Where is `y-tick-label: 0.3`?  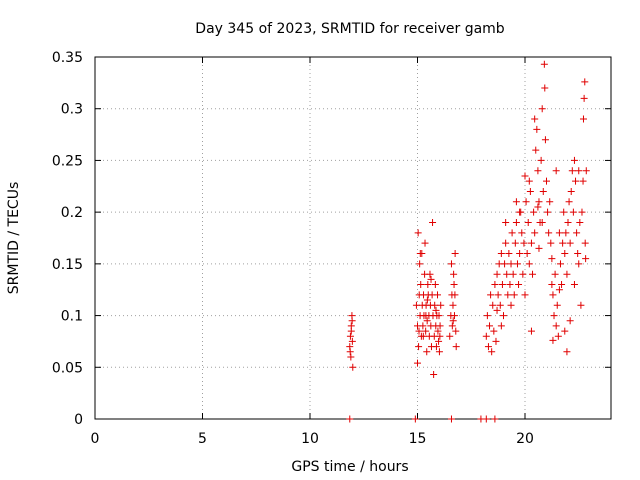
y-tick-label: 0.3 is located at coordinates (72, 110).